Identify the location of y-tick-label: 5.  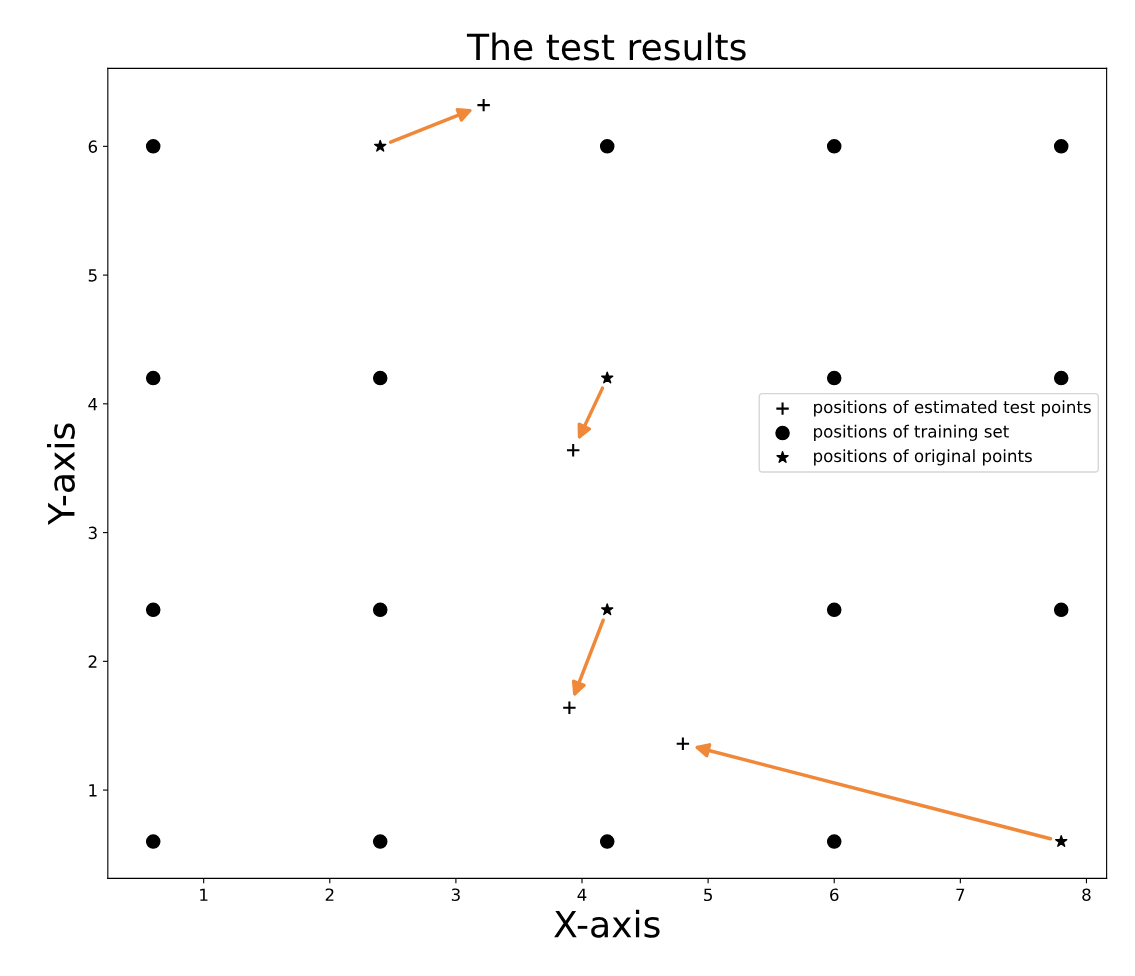
(92, 275).